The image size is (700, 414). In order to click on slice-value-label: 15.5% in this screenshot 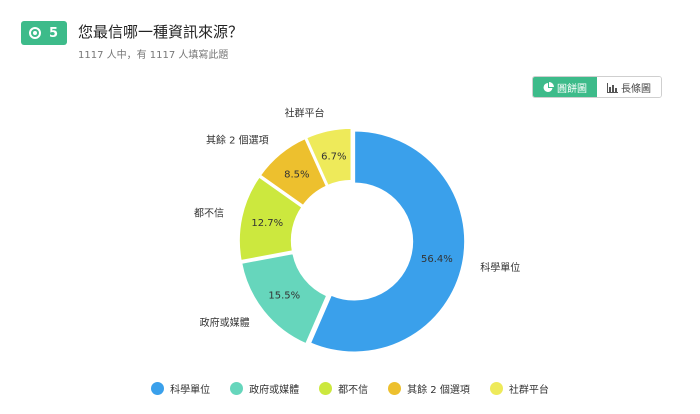, I will do `click(284, 296)`.